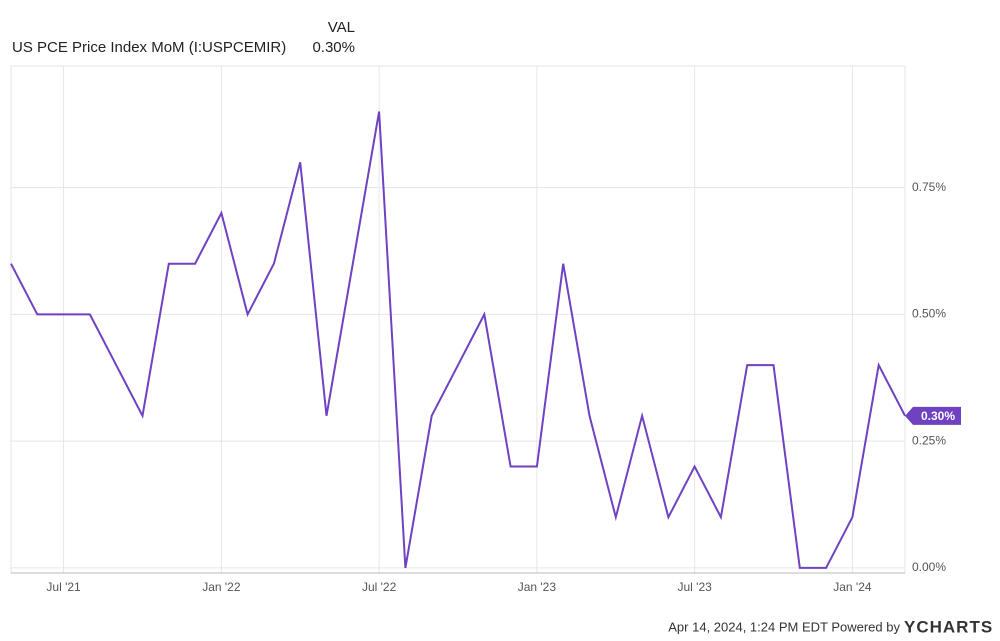 The width and height of the screenshot is (1000, 641). What do you see at coordinates (938, 416) in the screenshot?
I see `value-tag-label: 0.30%` at bounding box center [938, 416].